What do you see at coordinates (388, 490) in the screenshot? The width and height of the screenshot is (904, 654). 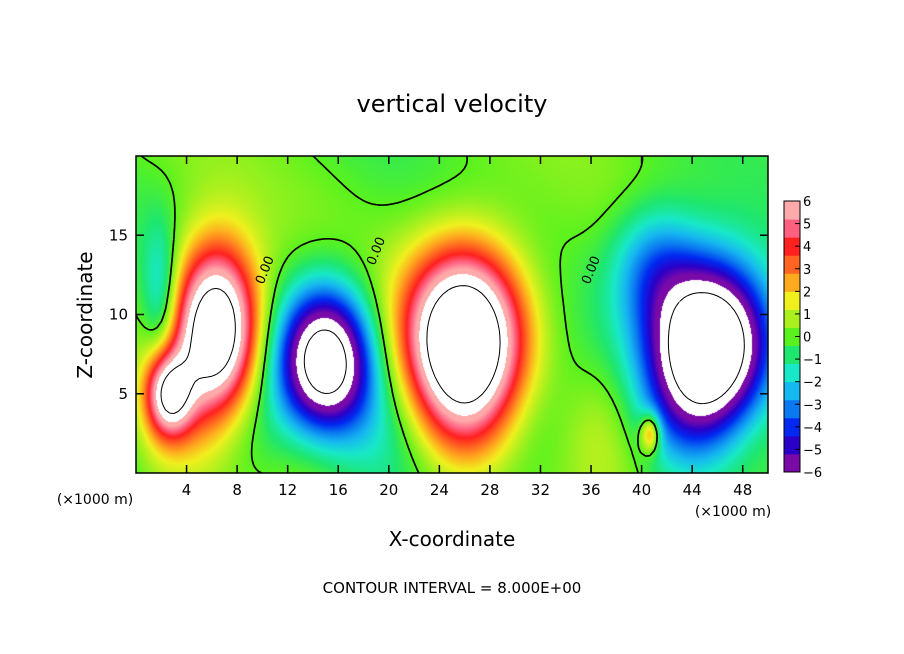 I see `x-tick-label: 20` at bounding box center [388, 490].